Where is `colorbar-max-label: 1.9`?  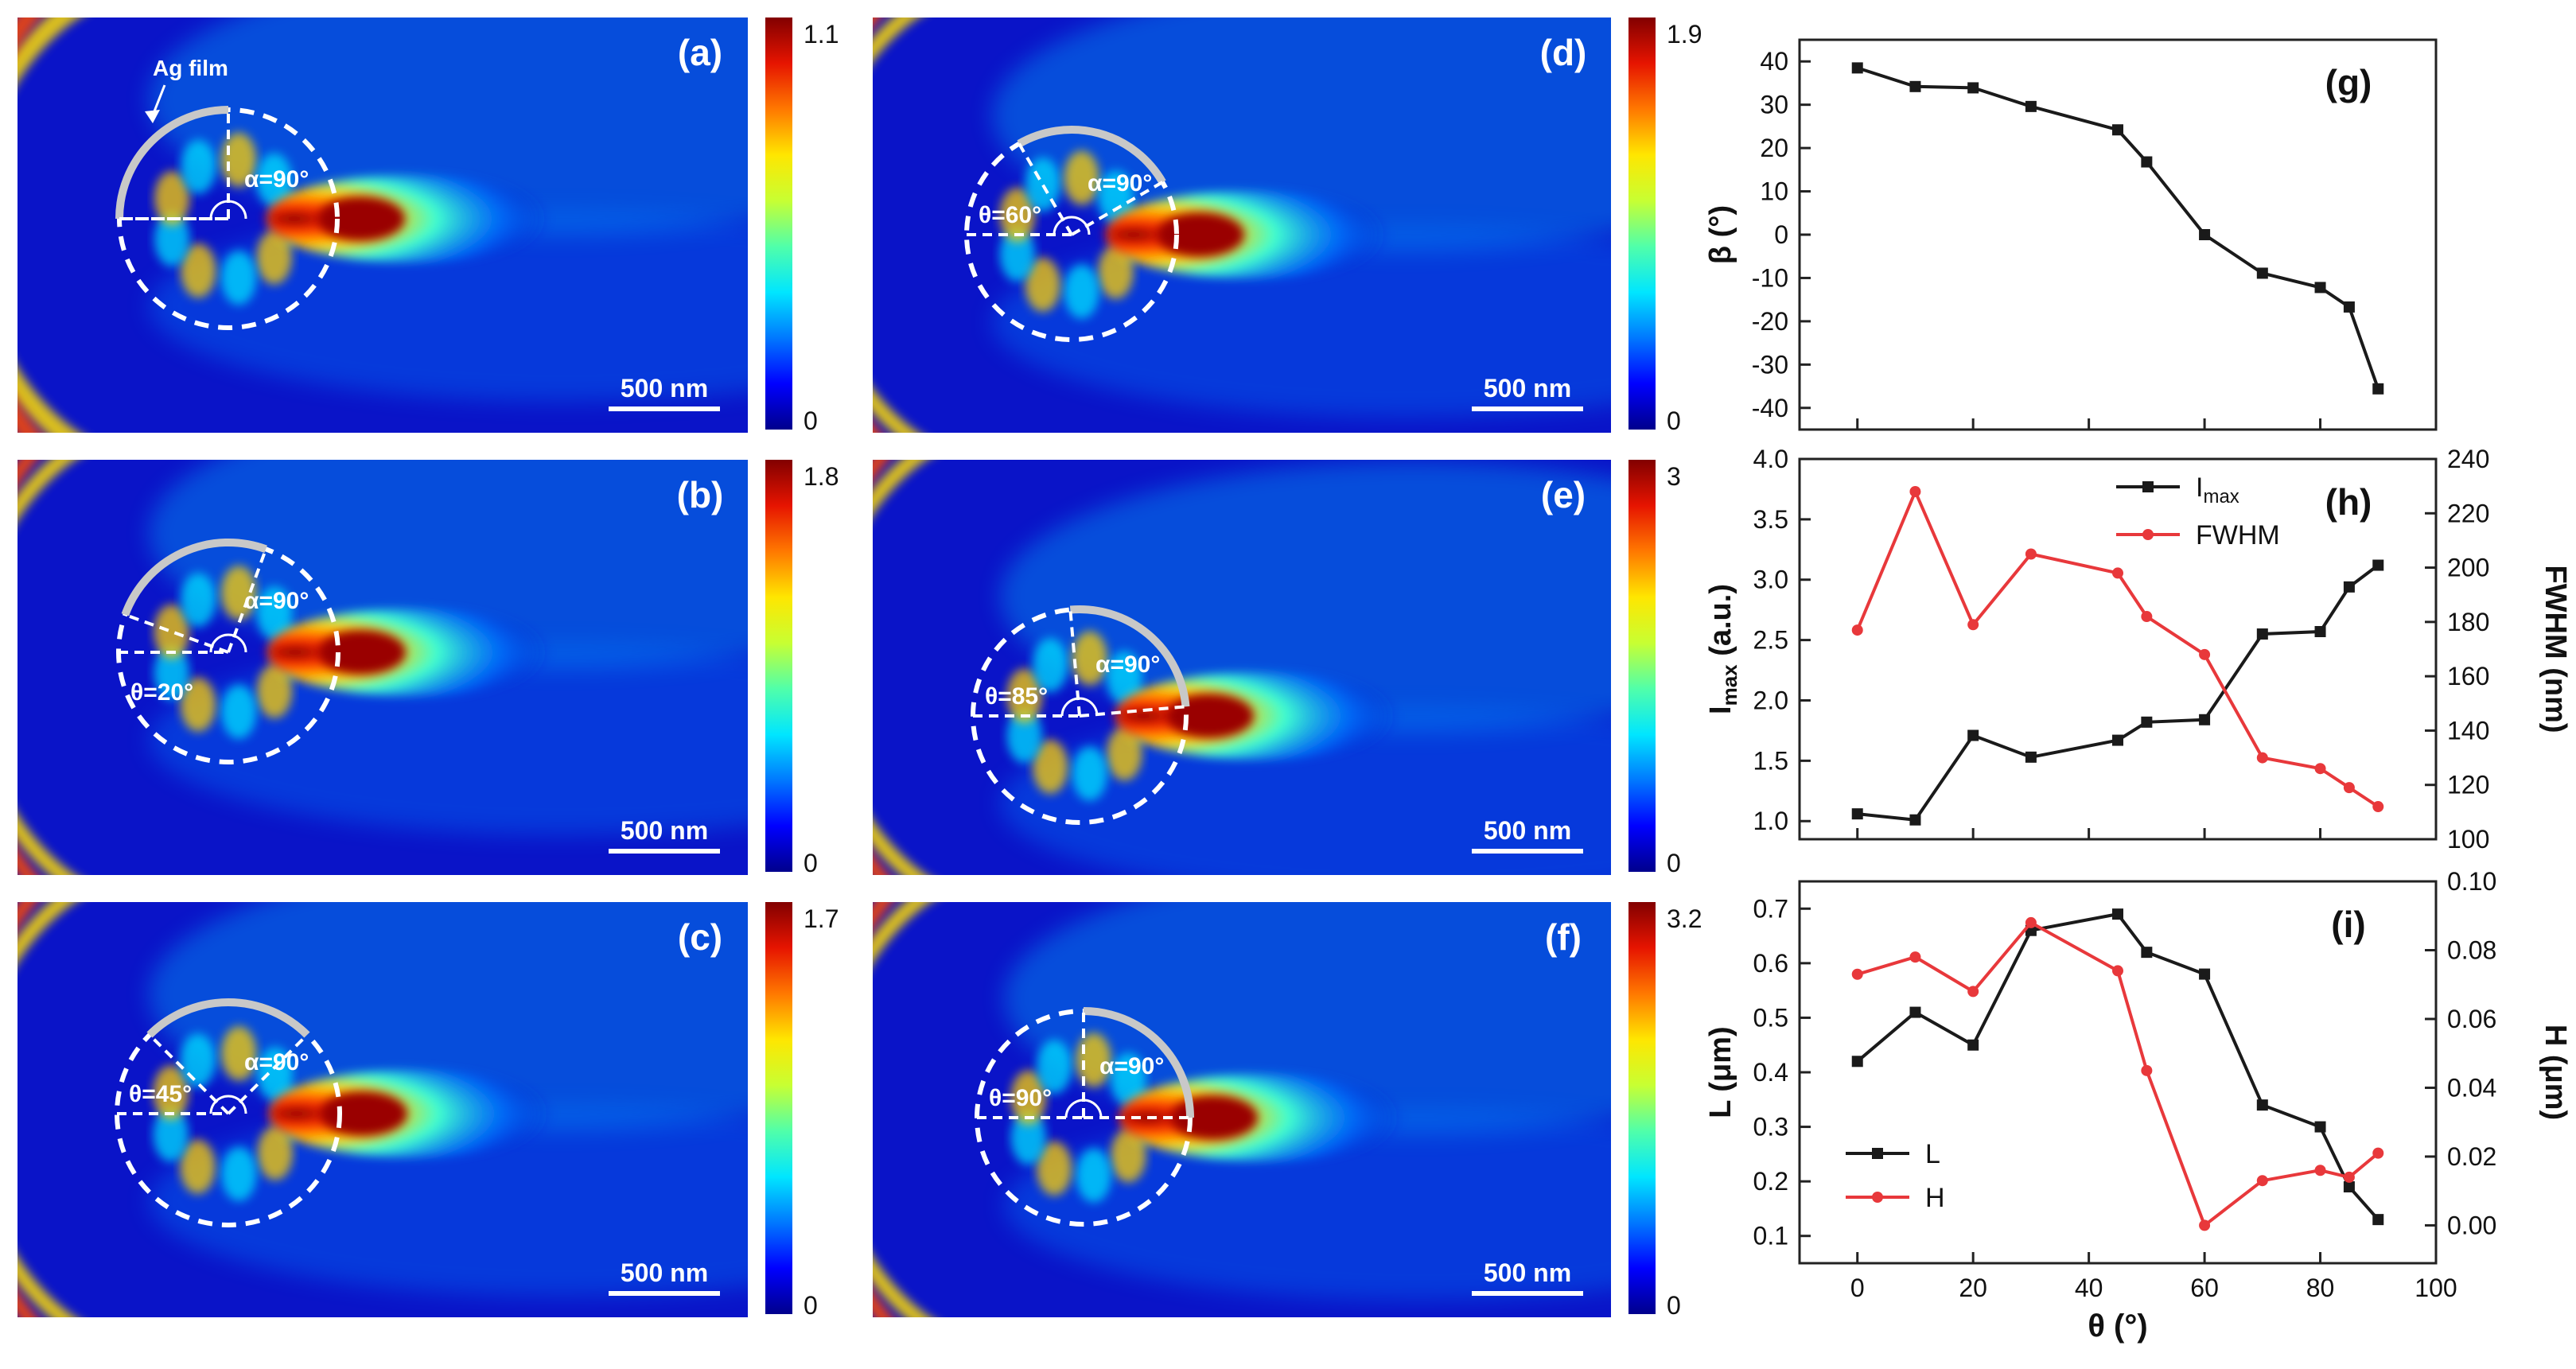
colorbar-max-label: 1.9 is located at coordinates (1685, 34).